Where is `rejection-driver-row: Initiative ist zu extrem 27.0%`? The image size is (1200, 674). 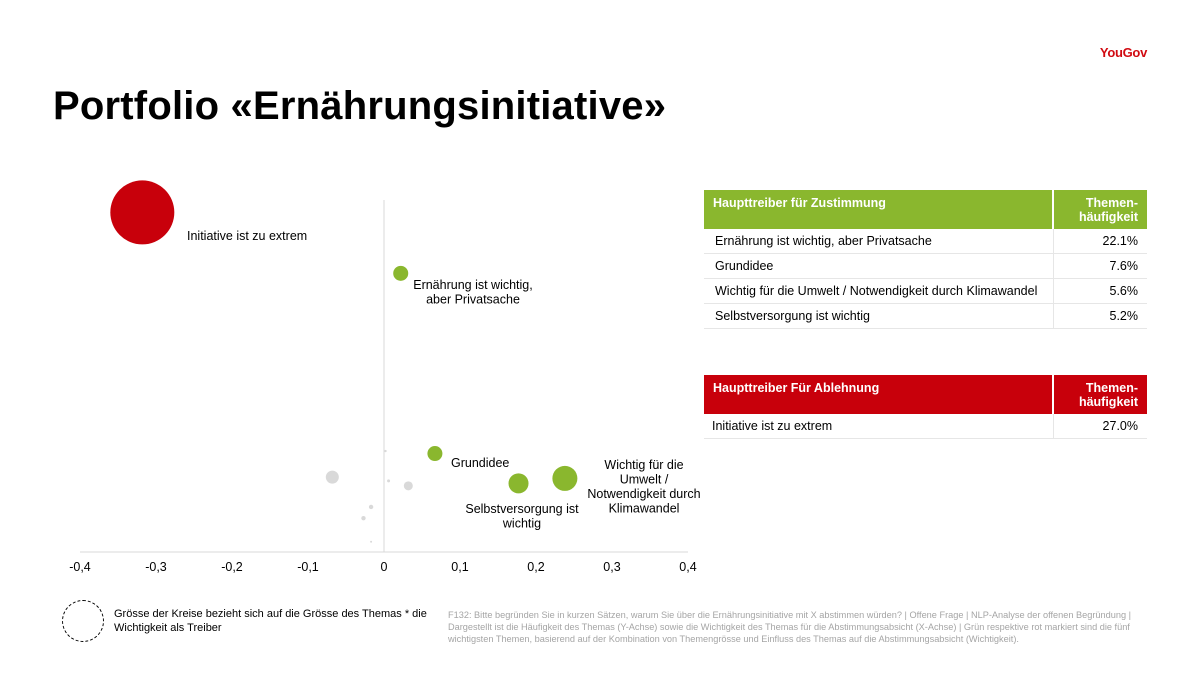 rejection-driver-row: Initiative ist zu extrem 27.0% is located at coordinates (925, 426).